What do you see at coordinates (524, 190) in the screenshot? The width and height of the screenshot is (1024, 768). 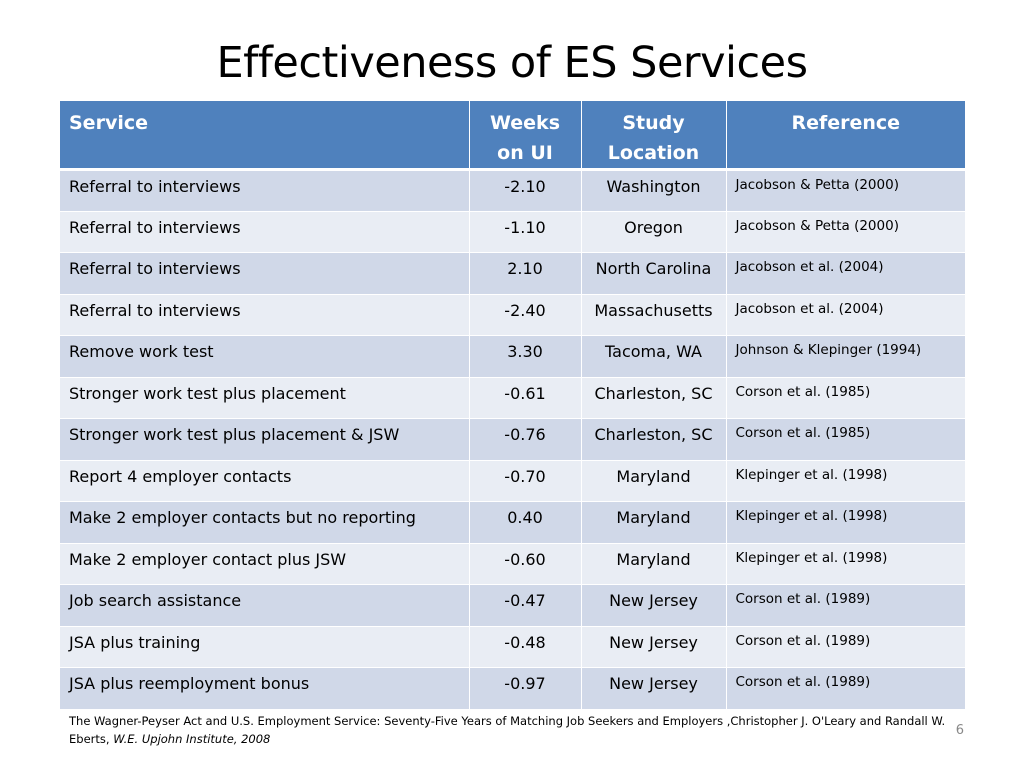 I see `cell-weeks-on-ui: -2.10` at bounding box center [524, 190].